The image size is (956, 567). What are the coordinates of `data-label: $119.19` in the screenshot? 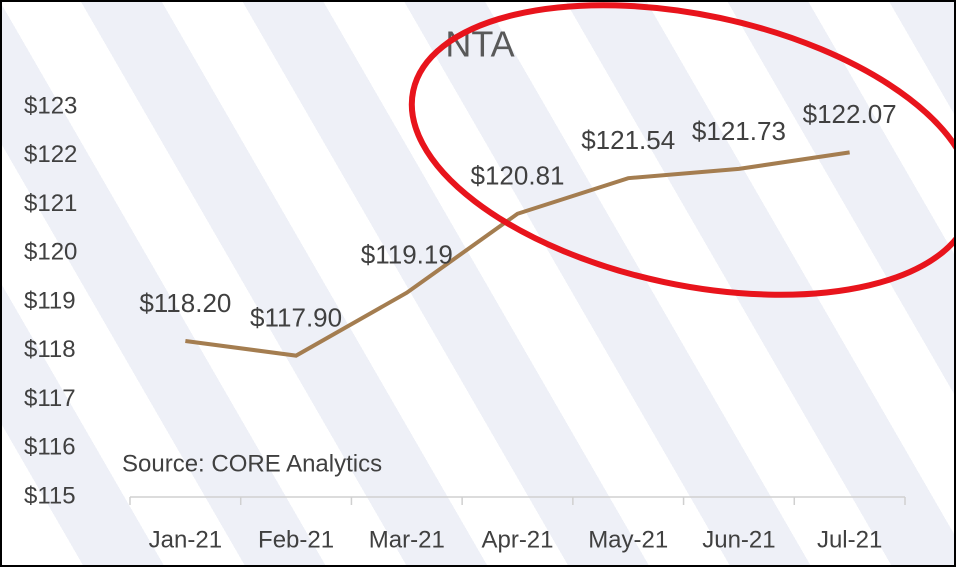 It's located at (407, 255).